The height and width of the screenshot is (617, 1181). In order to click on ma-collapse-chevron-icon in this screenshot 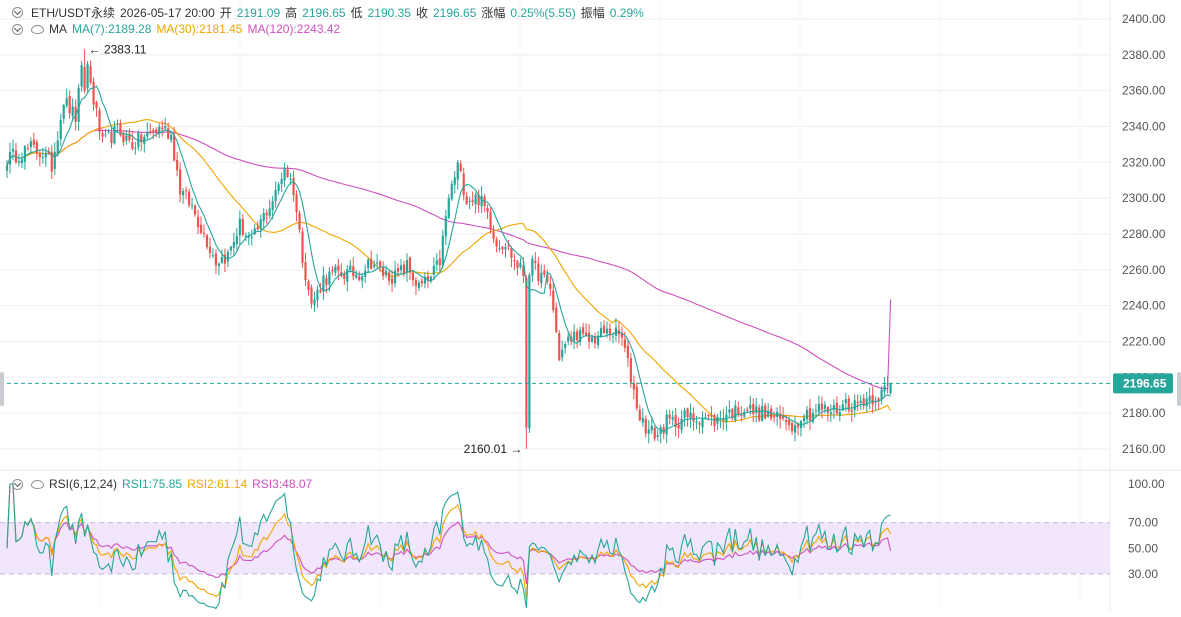, I will do `click(17, 29)`.